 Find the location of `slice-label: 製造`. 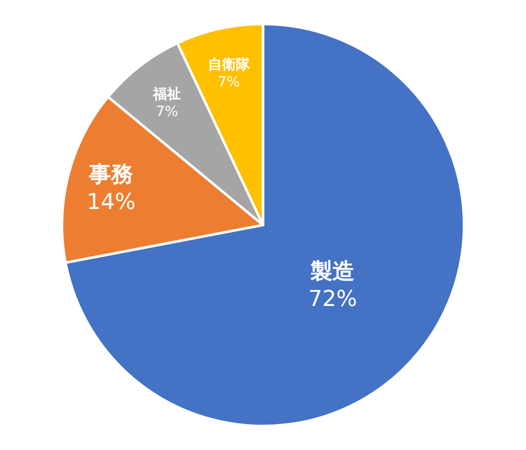

slice-label: 製造 is located at coordinates (332, 271).